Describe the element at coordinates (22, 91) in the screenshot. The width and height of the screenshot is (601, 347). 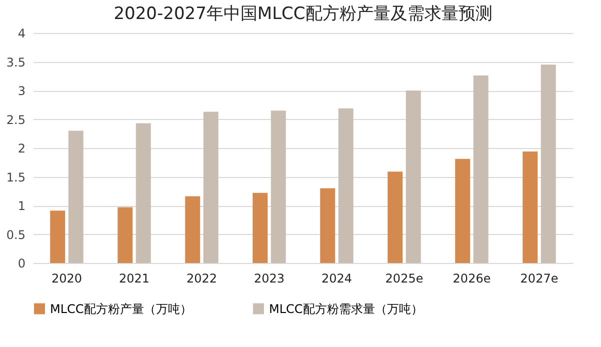
I see `y-tick-label: 3` at that location.